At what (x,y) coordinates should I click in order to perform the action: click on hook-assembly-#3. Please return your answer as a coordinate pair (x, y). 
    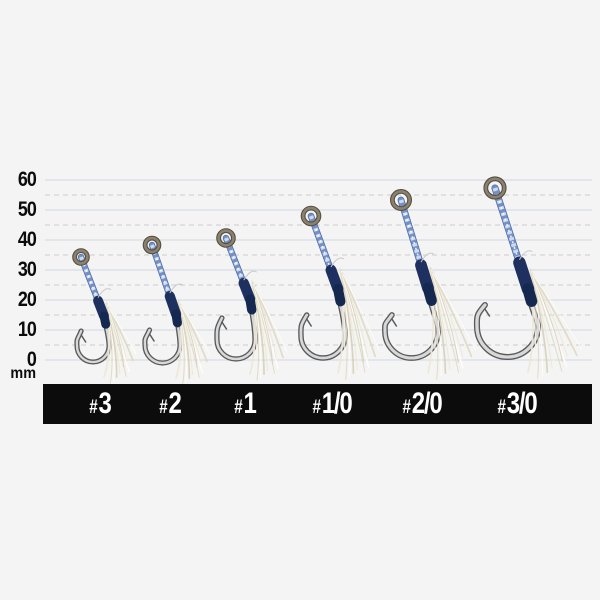
    Looking at the image, I should click on (104, 317).